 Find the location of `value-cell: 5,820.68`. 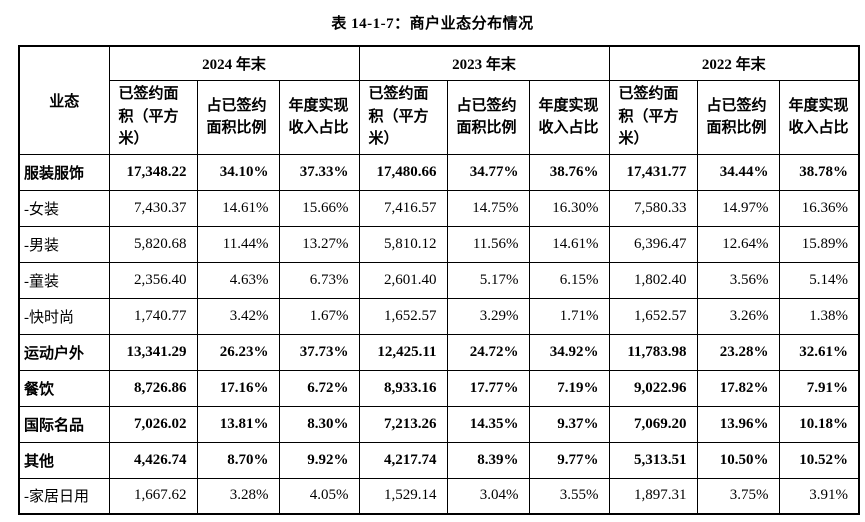

value-cell: 5,820.68 is located at coordinates (153, 244).